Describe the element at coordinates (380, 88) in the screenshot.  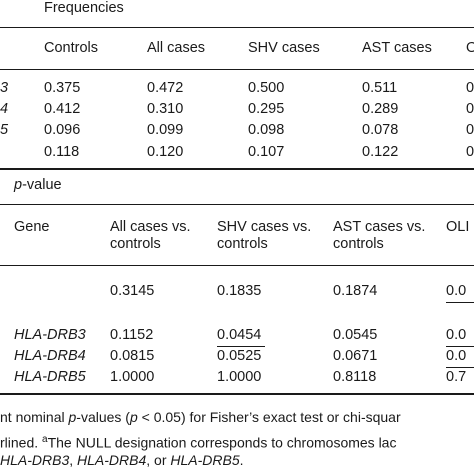
I see `freq-cell: 0.511` at that location.